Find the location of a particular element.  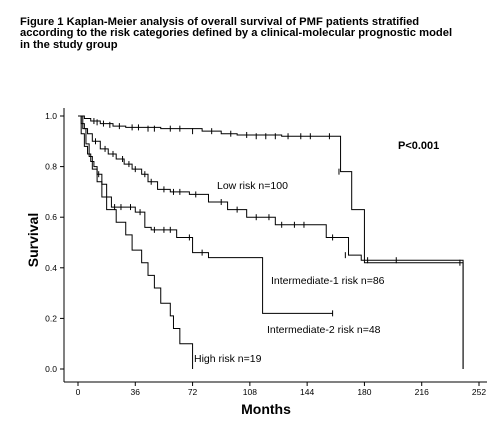

series-label-intermediate-1-risk: Intermediate-1 risk n=86 is located at coordinates (328, 281).